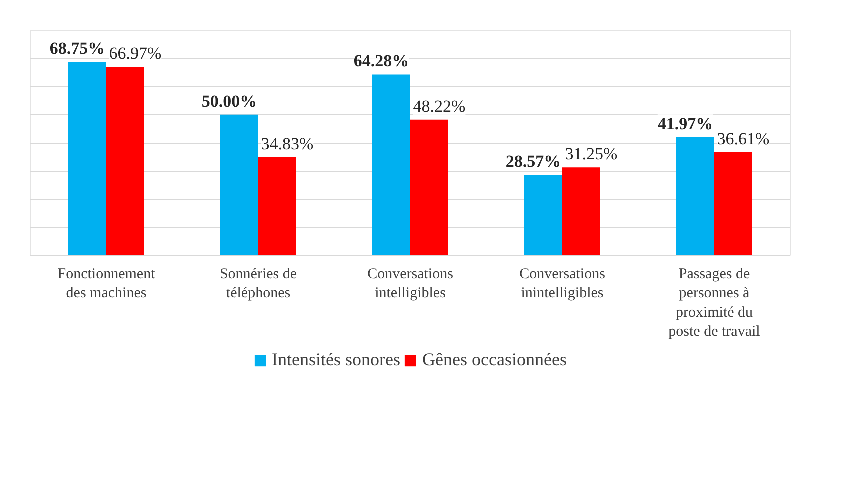  I want to click on data-label: 36.61%, so click(743, 139).